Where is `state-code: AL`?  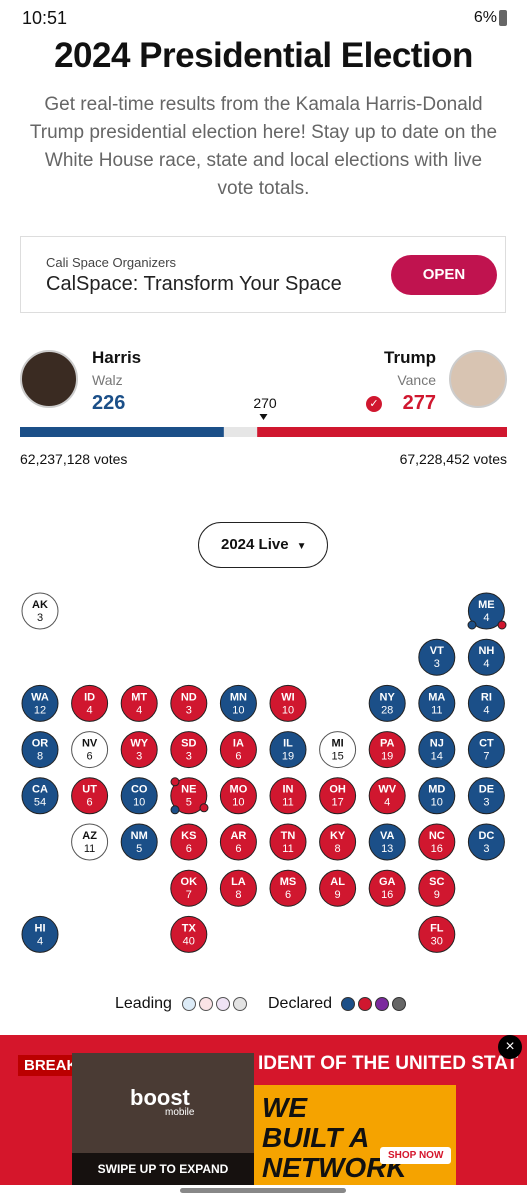 state-code: AL is located at coordinates (337, 882).